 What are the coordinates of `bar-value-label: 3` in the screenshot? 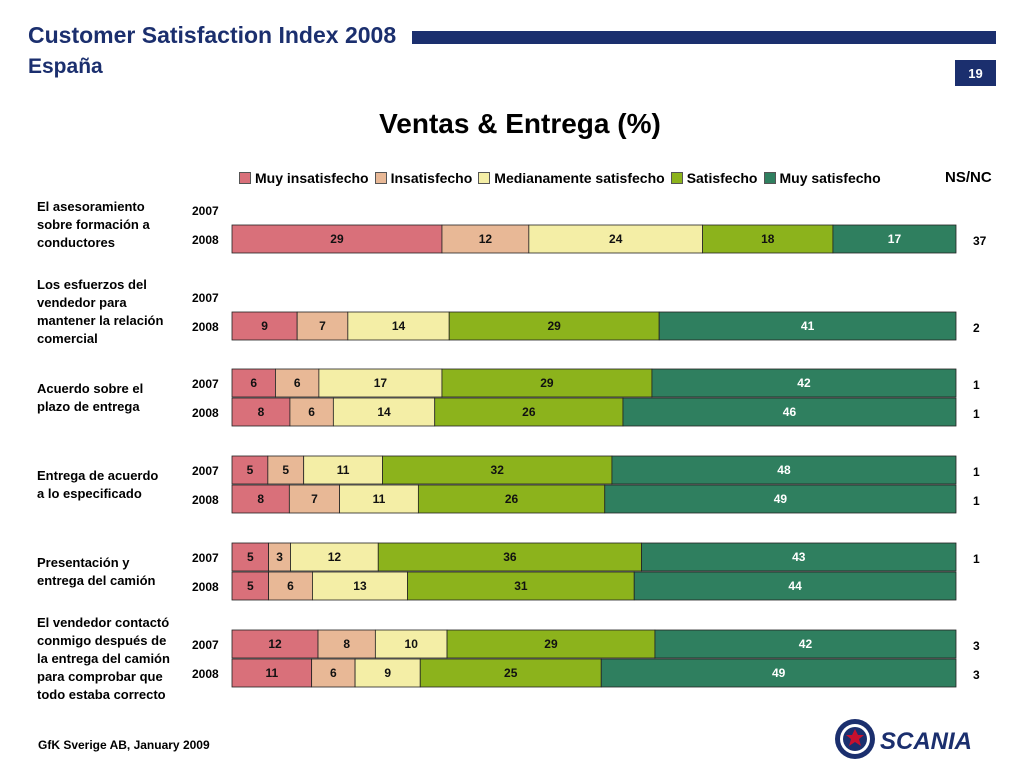 It's located at (279, 557).